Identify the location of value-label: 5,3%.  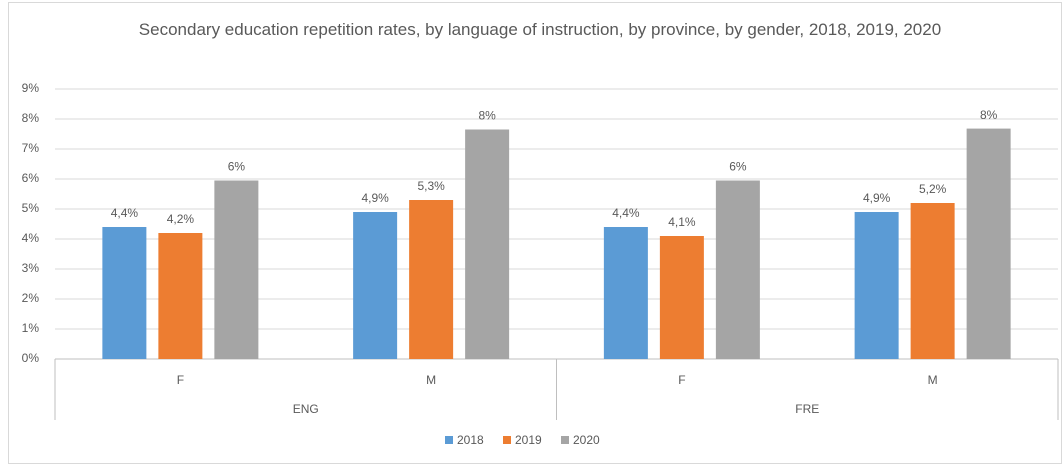
(431, 186).